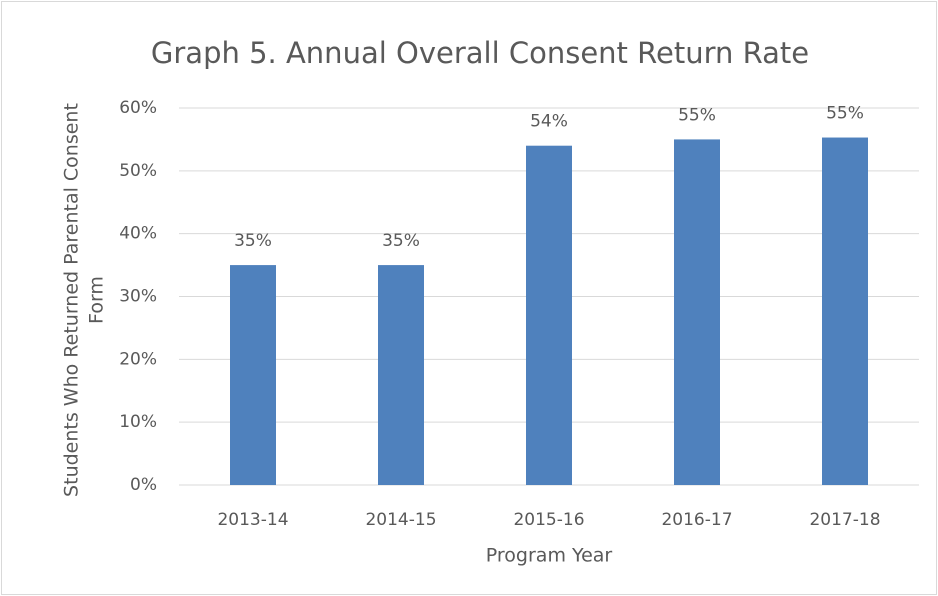  I want to click on y-tick-label: 0%, so click(143, 485).